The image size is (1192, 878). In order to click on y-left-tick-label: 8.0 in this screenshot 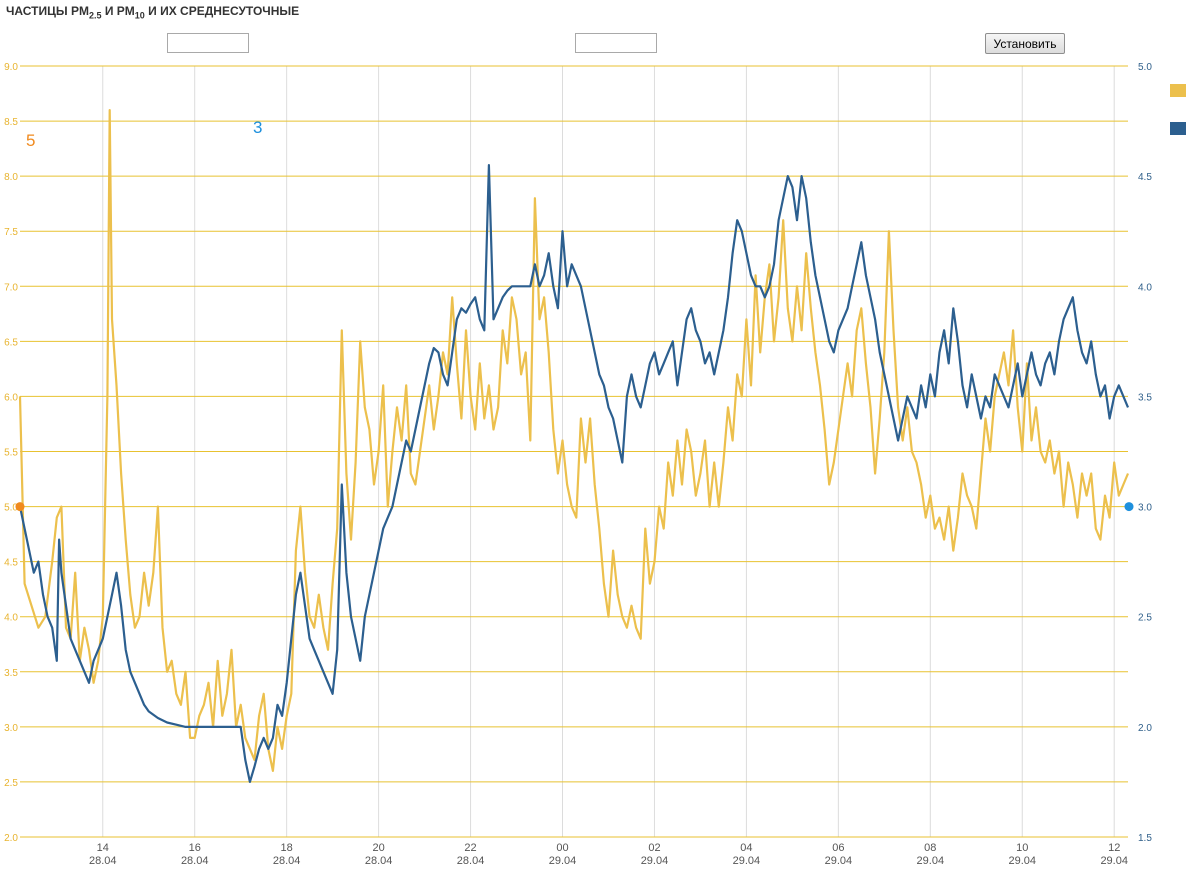, I will do `click(11, 177)`.